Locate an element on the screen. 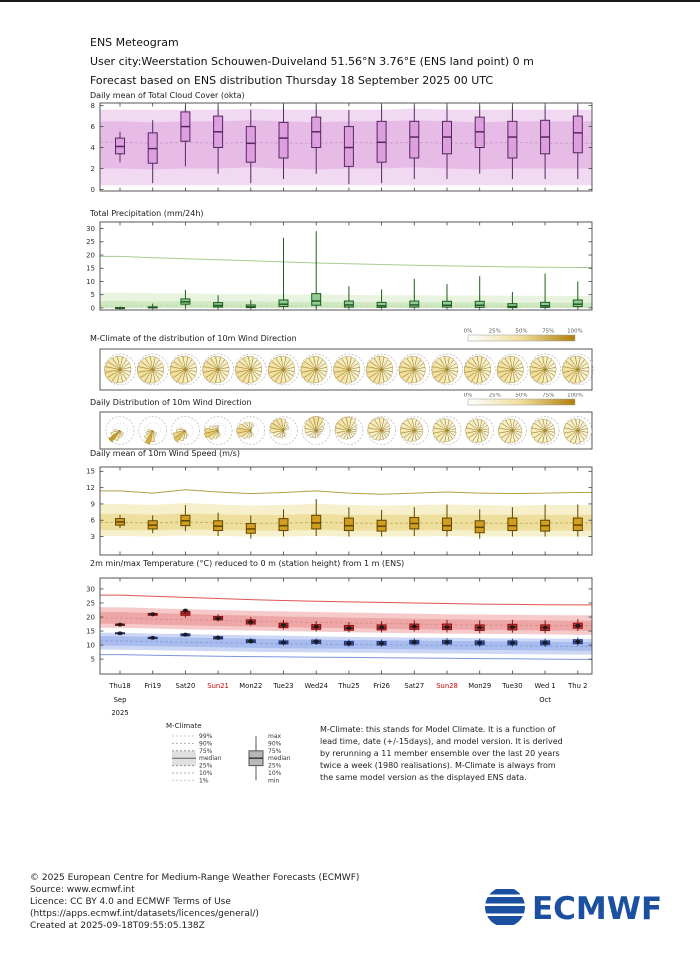 The width and height of the screenshot is (700, 966). svg-text: max is located at coordinates (275, 736).